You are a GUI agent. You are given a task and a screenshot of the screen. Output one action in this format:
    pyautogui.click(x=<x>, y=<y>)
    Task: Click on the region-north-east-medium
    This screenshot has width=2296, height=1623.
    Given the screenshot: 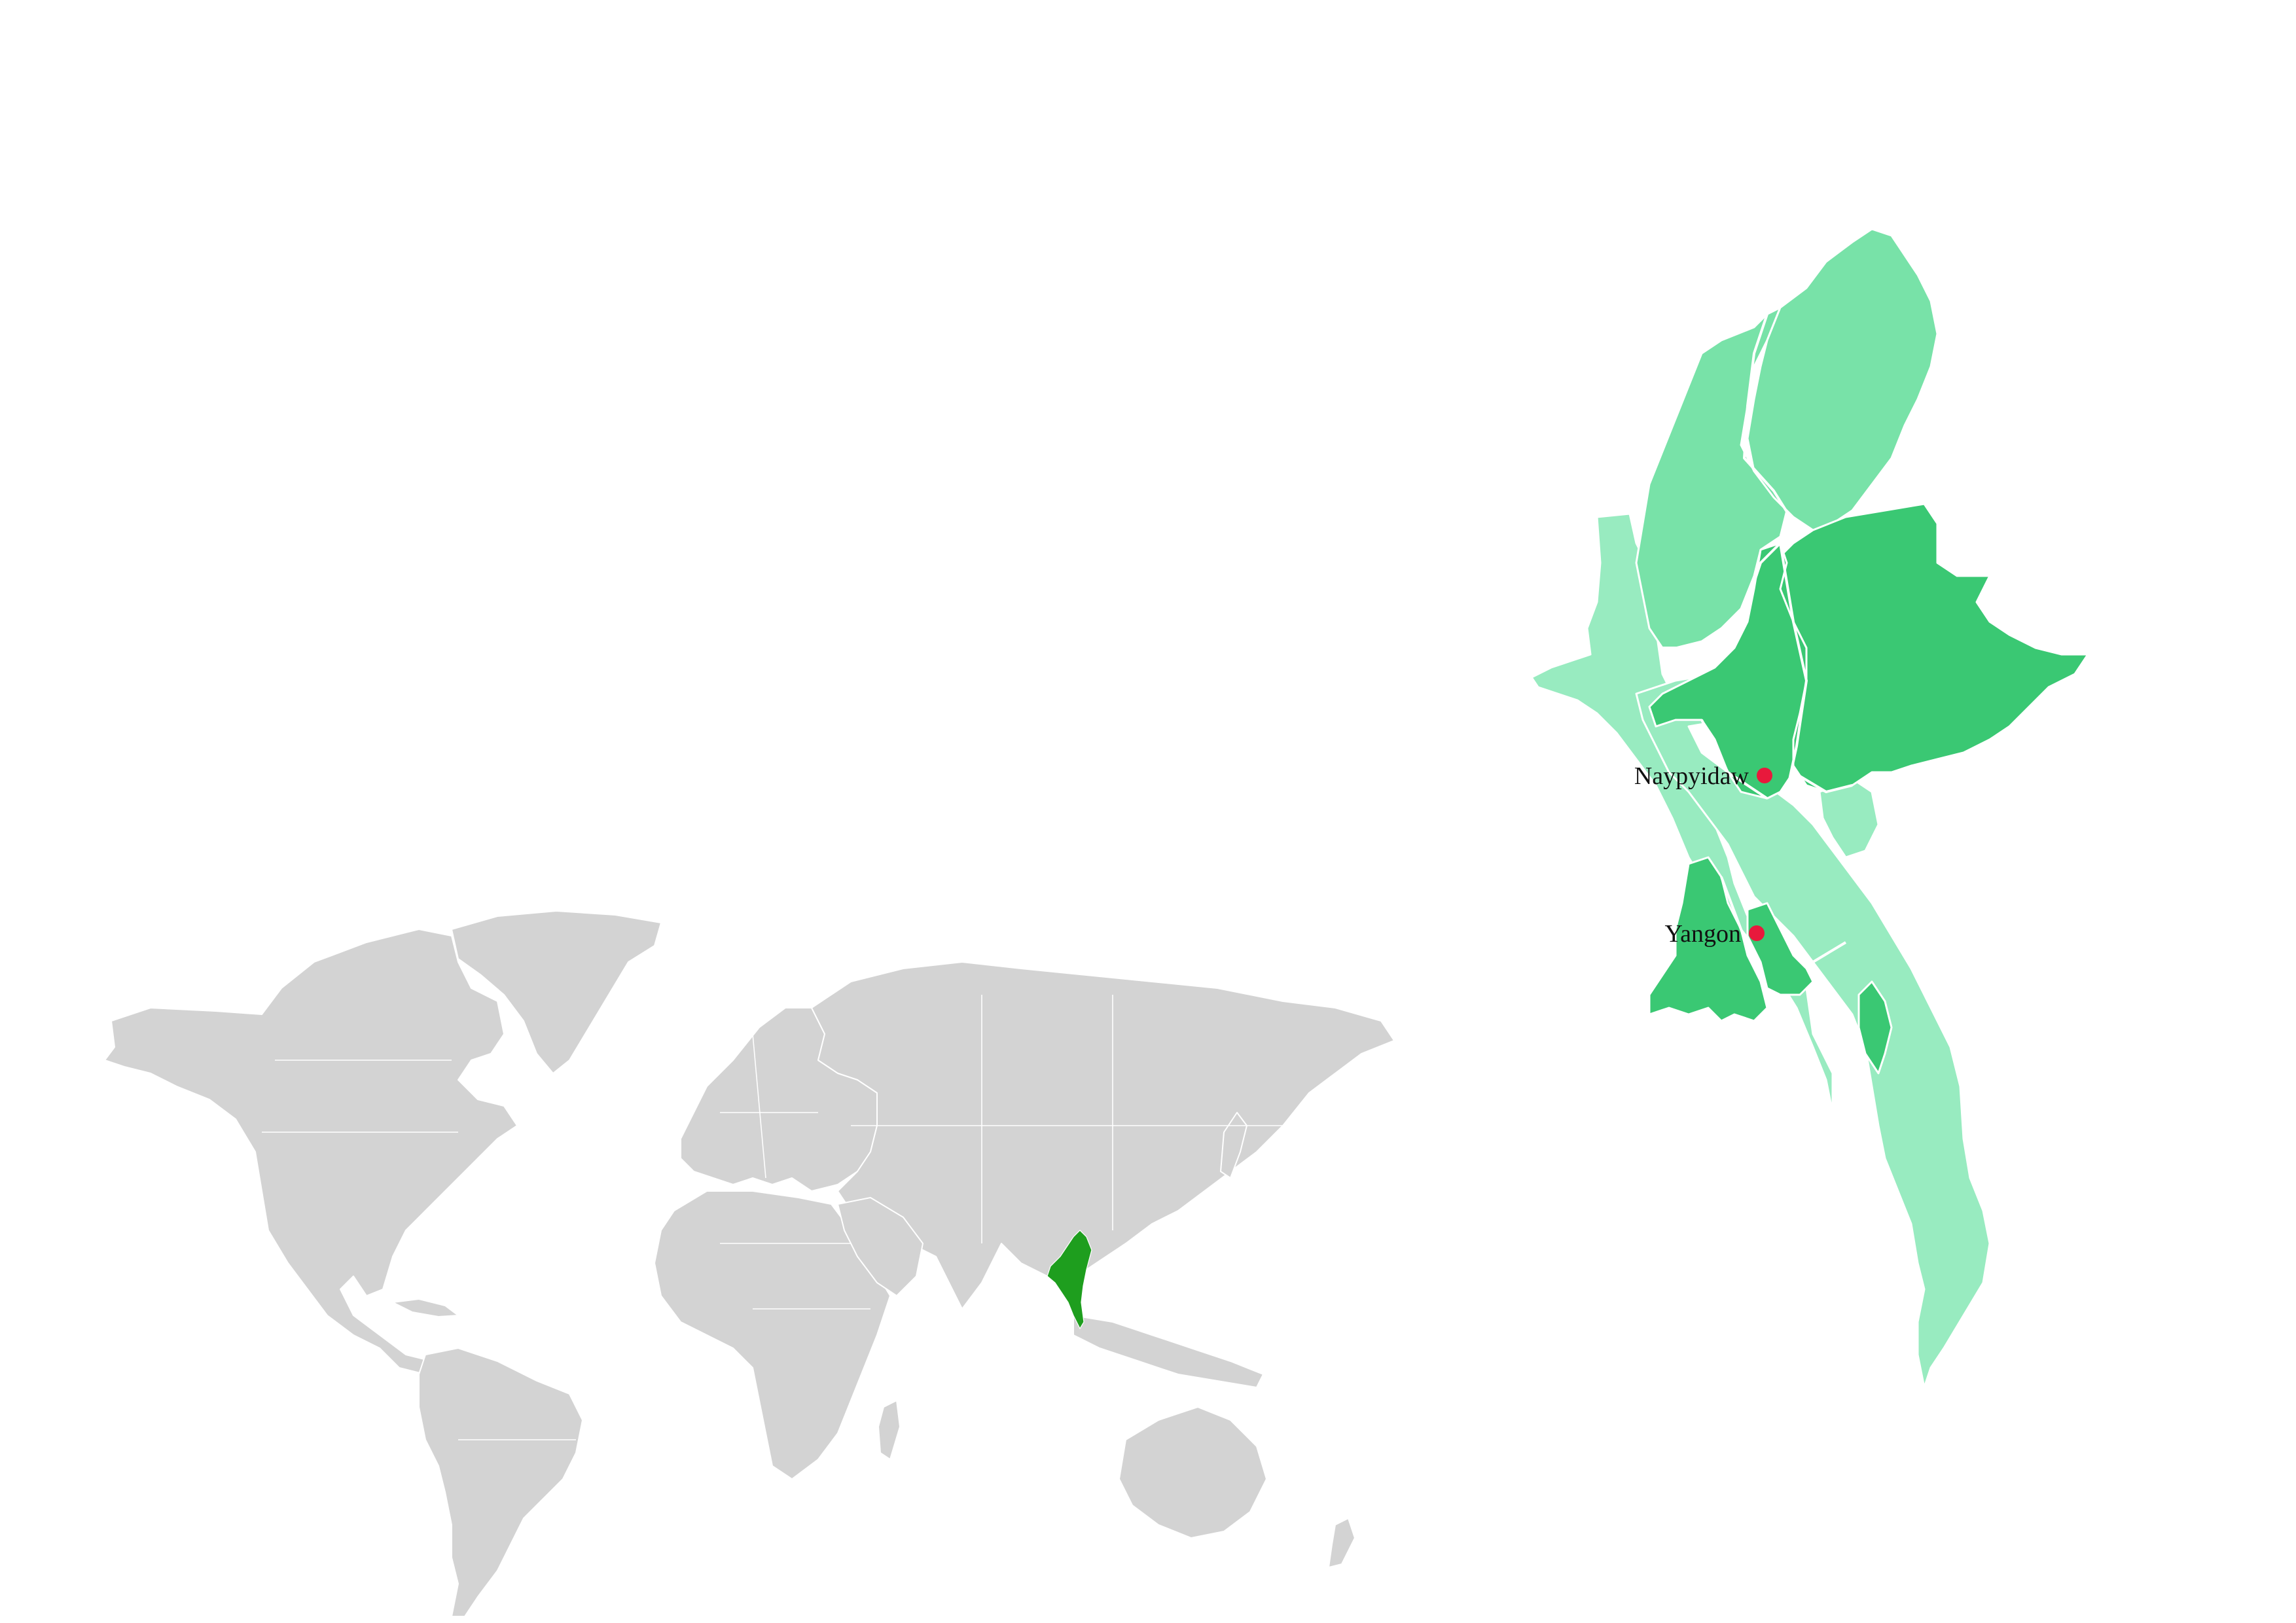 What is the action you would take?
    pyautogui.click(x=1842, y=379)
    